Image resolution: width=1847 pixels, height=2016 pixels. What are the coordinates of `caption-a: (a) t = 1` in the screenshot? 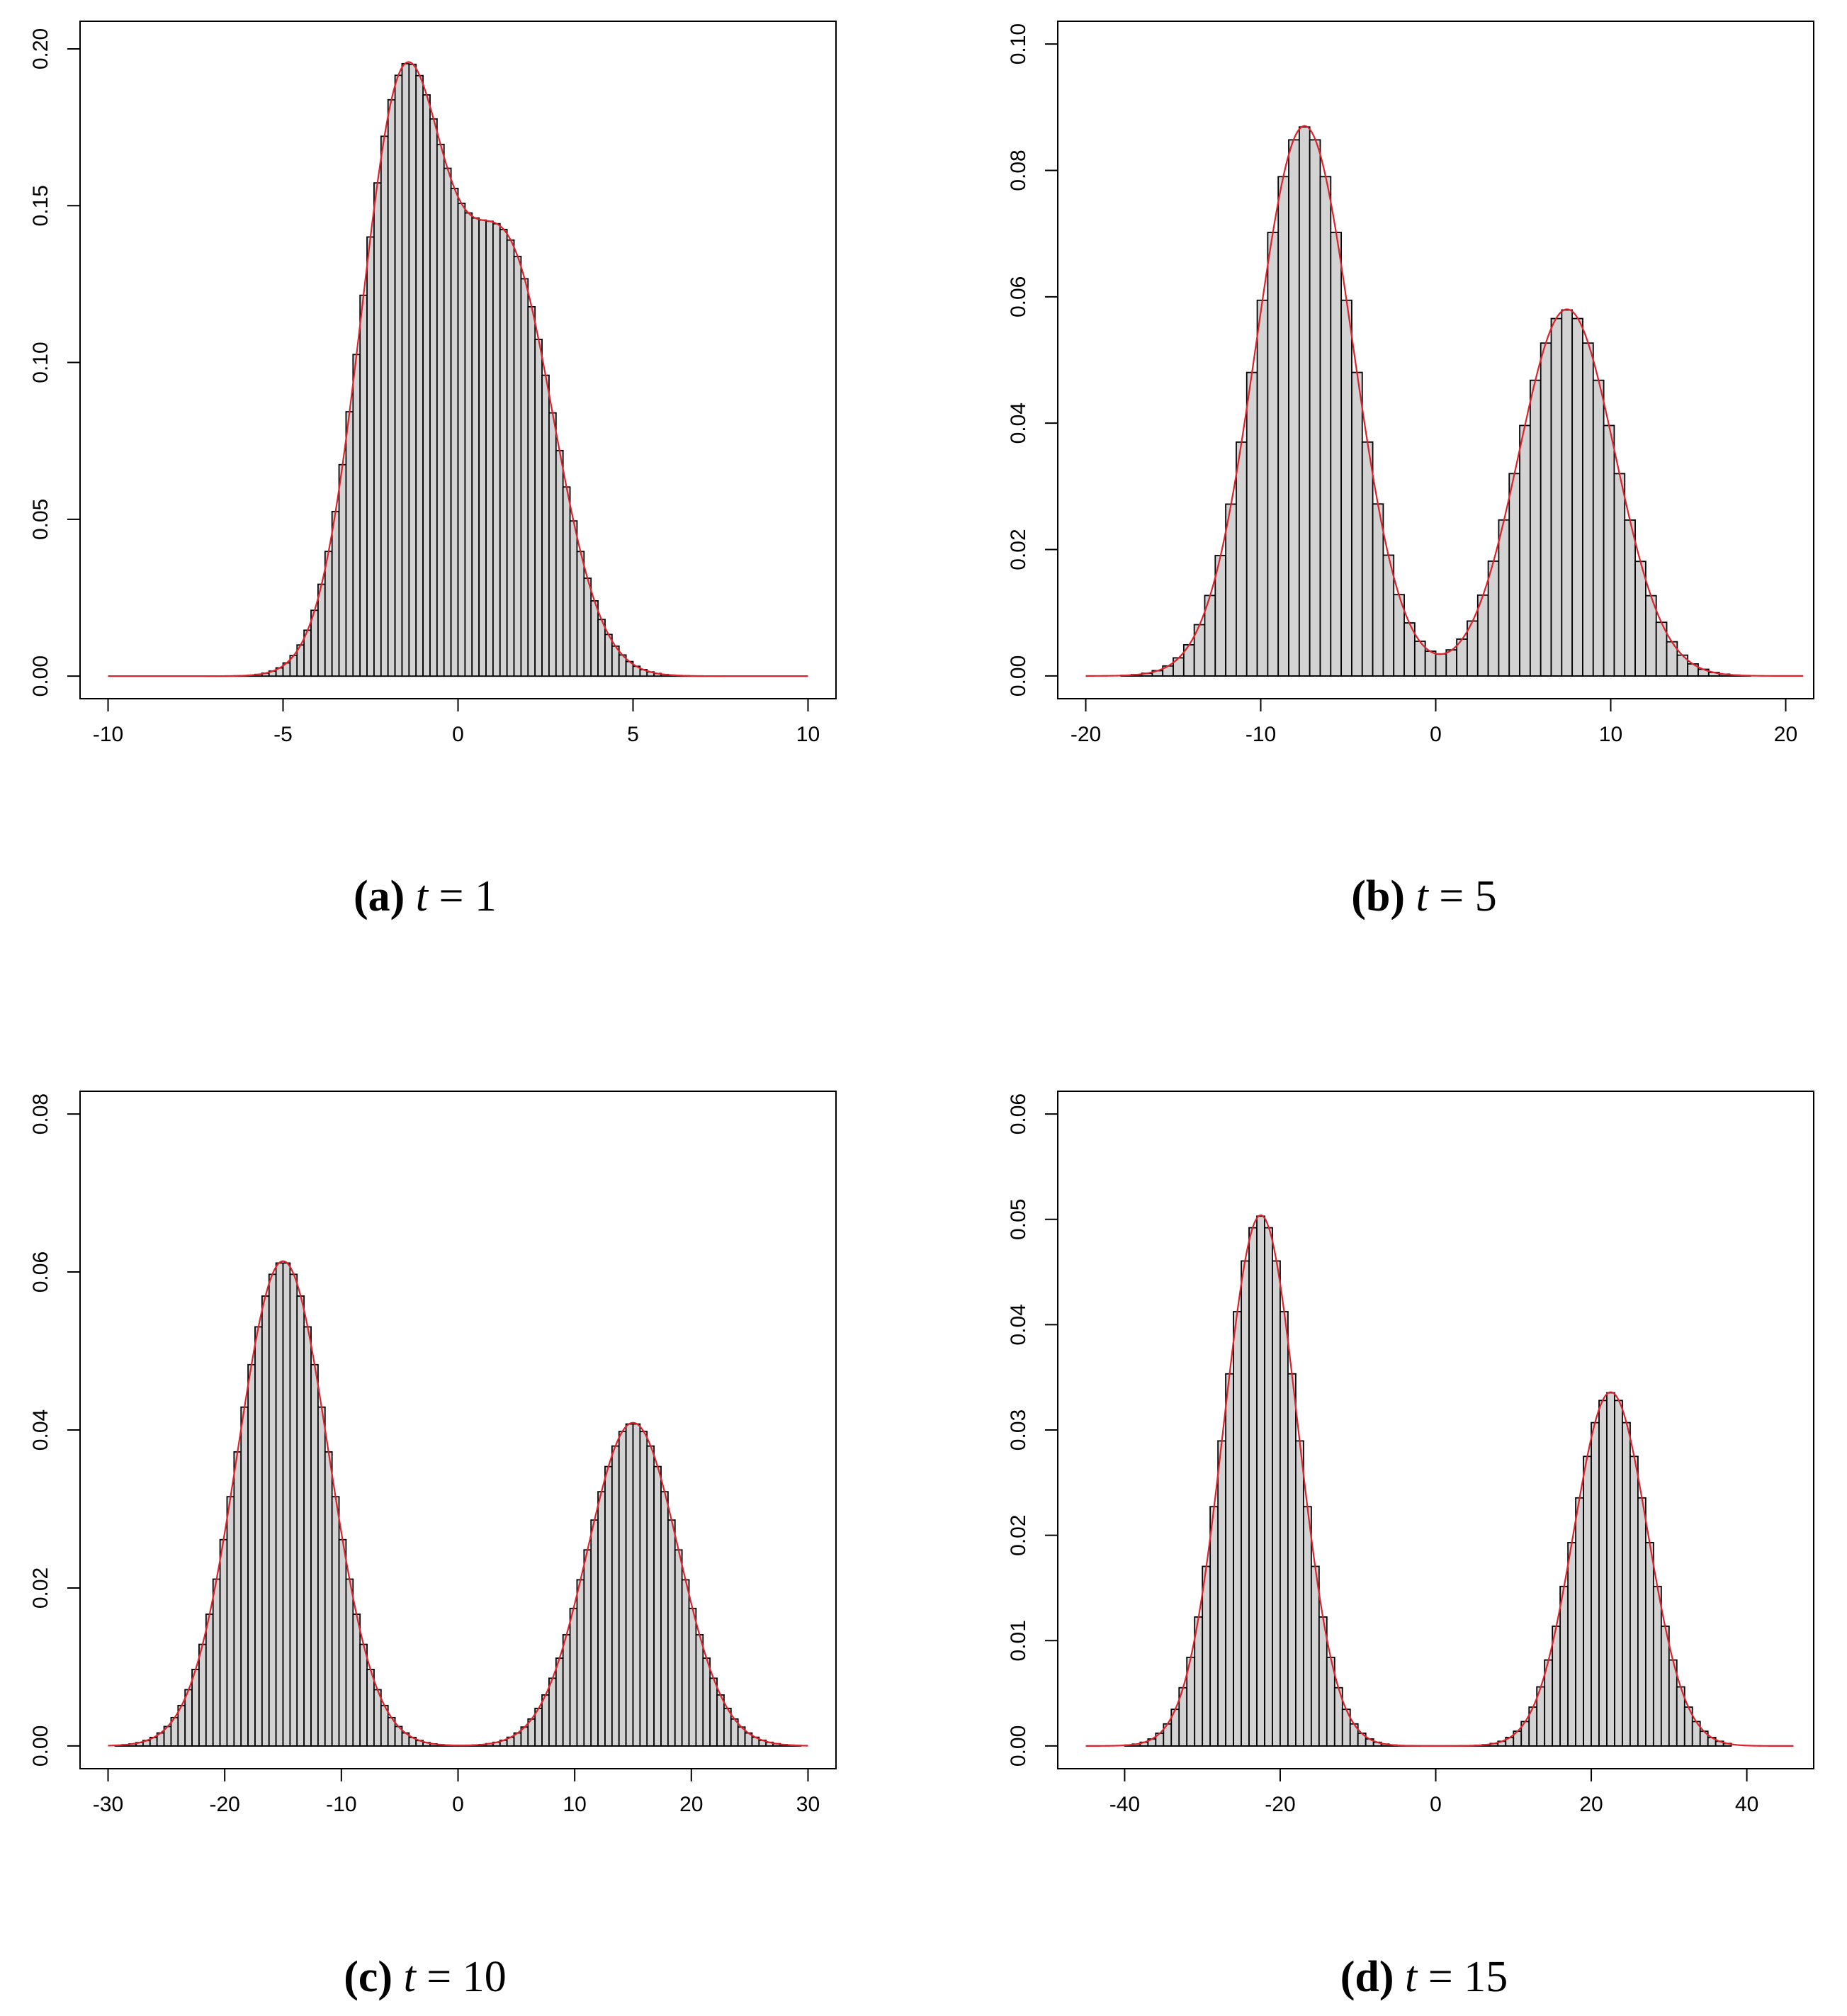 It's located at (425, 896).